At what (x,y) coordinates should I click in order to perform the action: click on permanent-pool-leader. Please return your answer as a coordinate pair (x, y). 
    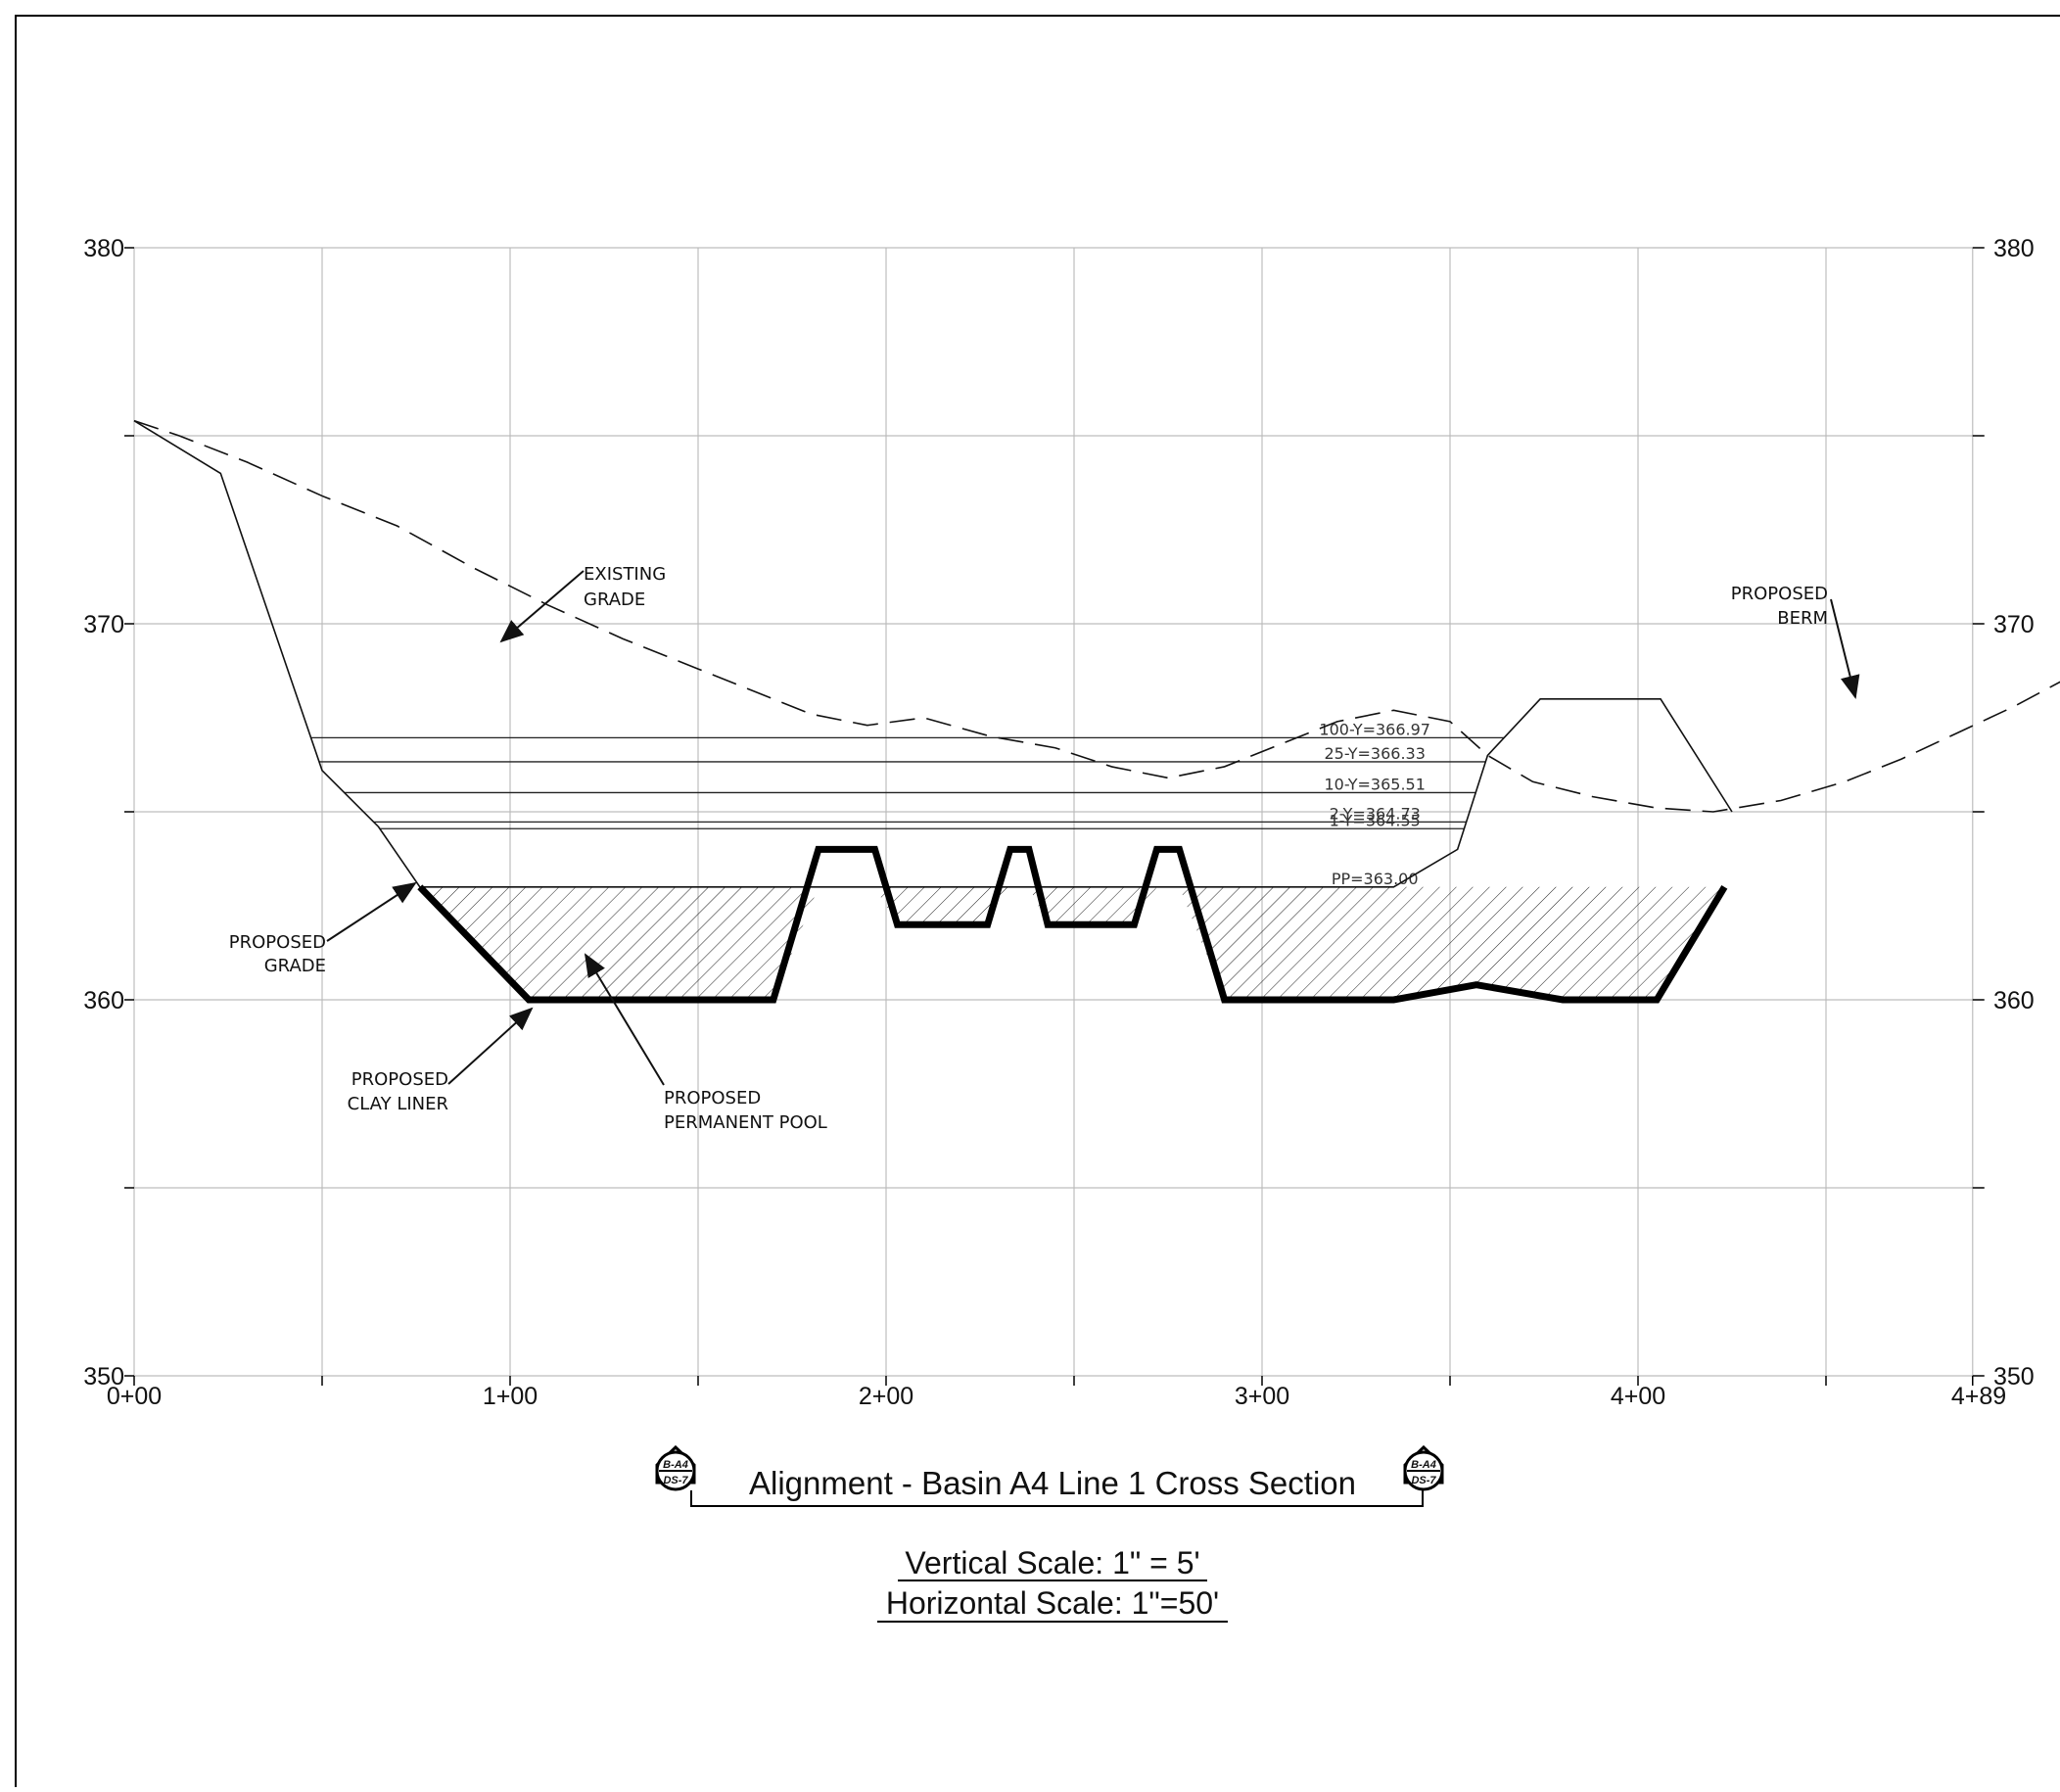
    Looking at the image, I should click on (624, 1019).